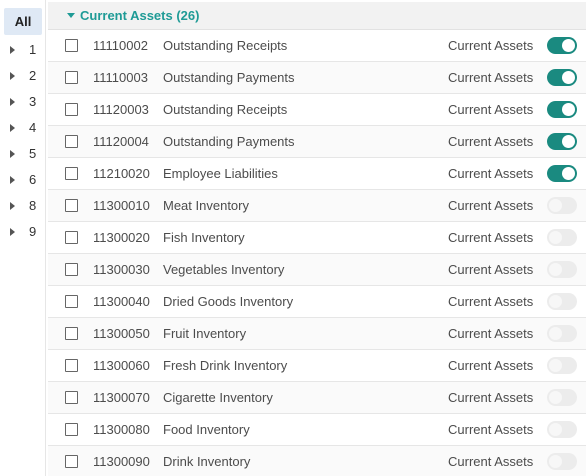 Image resolution: width=586 pixels, height=476 pixels. I want to click on sidebar-item-all: All, so click(23, 21).